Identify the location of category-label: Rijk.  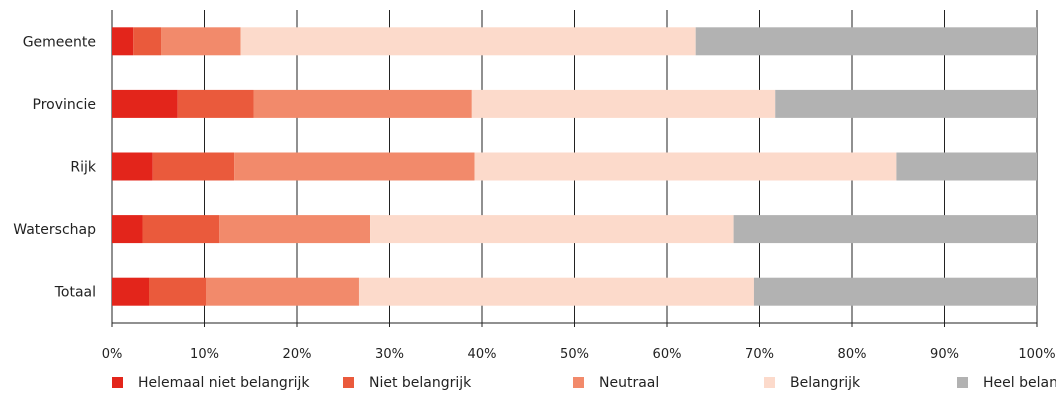
(83, 168).